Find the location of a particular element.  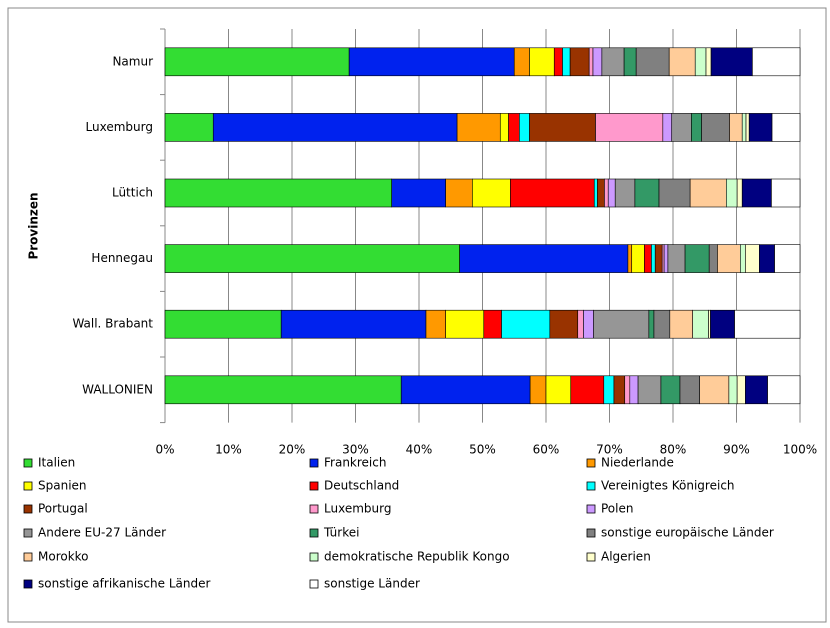

x-tick-label: 90% is located at coordinates (736, 450).